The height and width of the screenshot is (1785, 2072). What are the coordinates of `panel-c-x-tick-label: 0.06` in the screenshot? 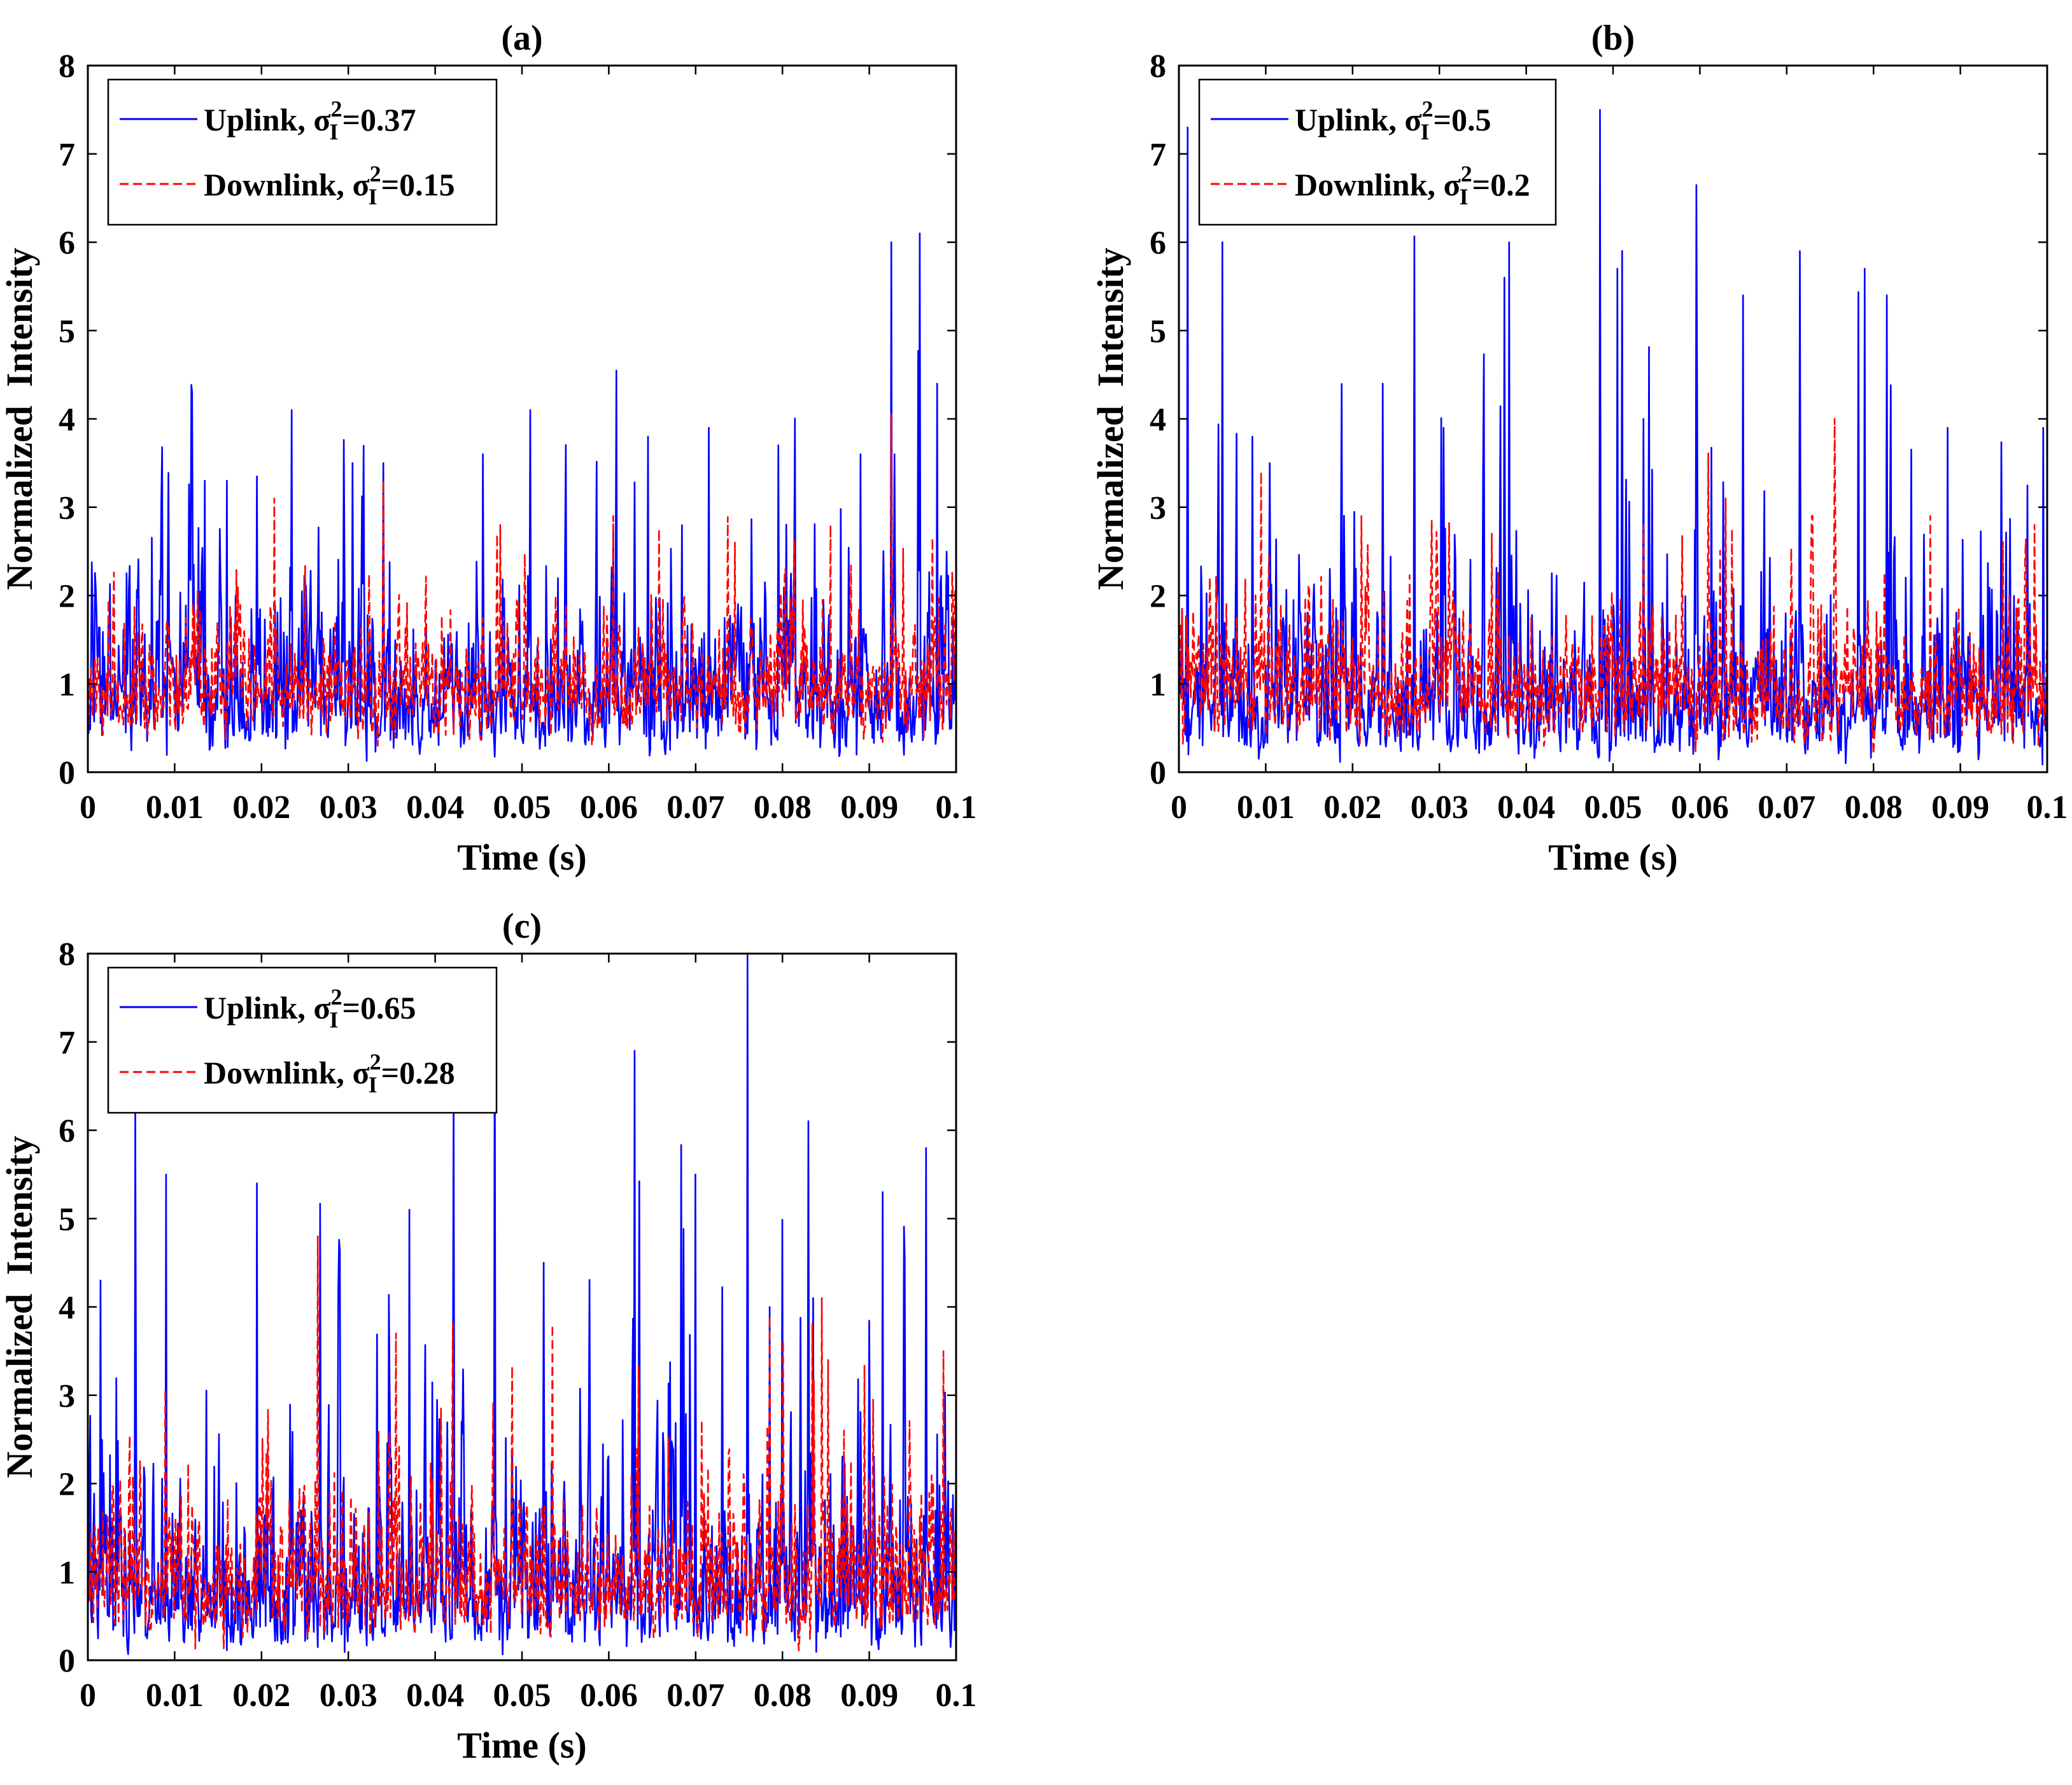 It's located at (609, 1695).